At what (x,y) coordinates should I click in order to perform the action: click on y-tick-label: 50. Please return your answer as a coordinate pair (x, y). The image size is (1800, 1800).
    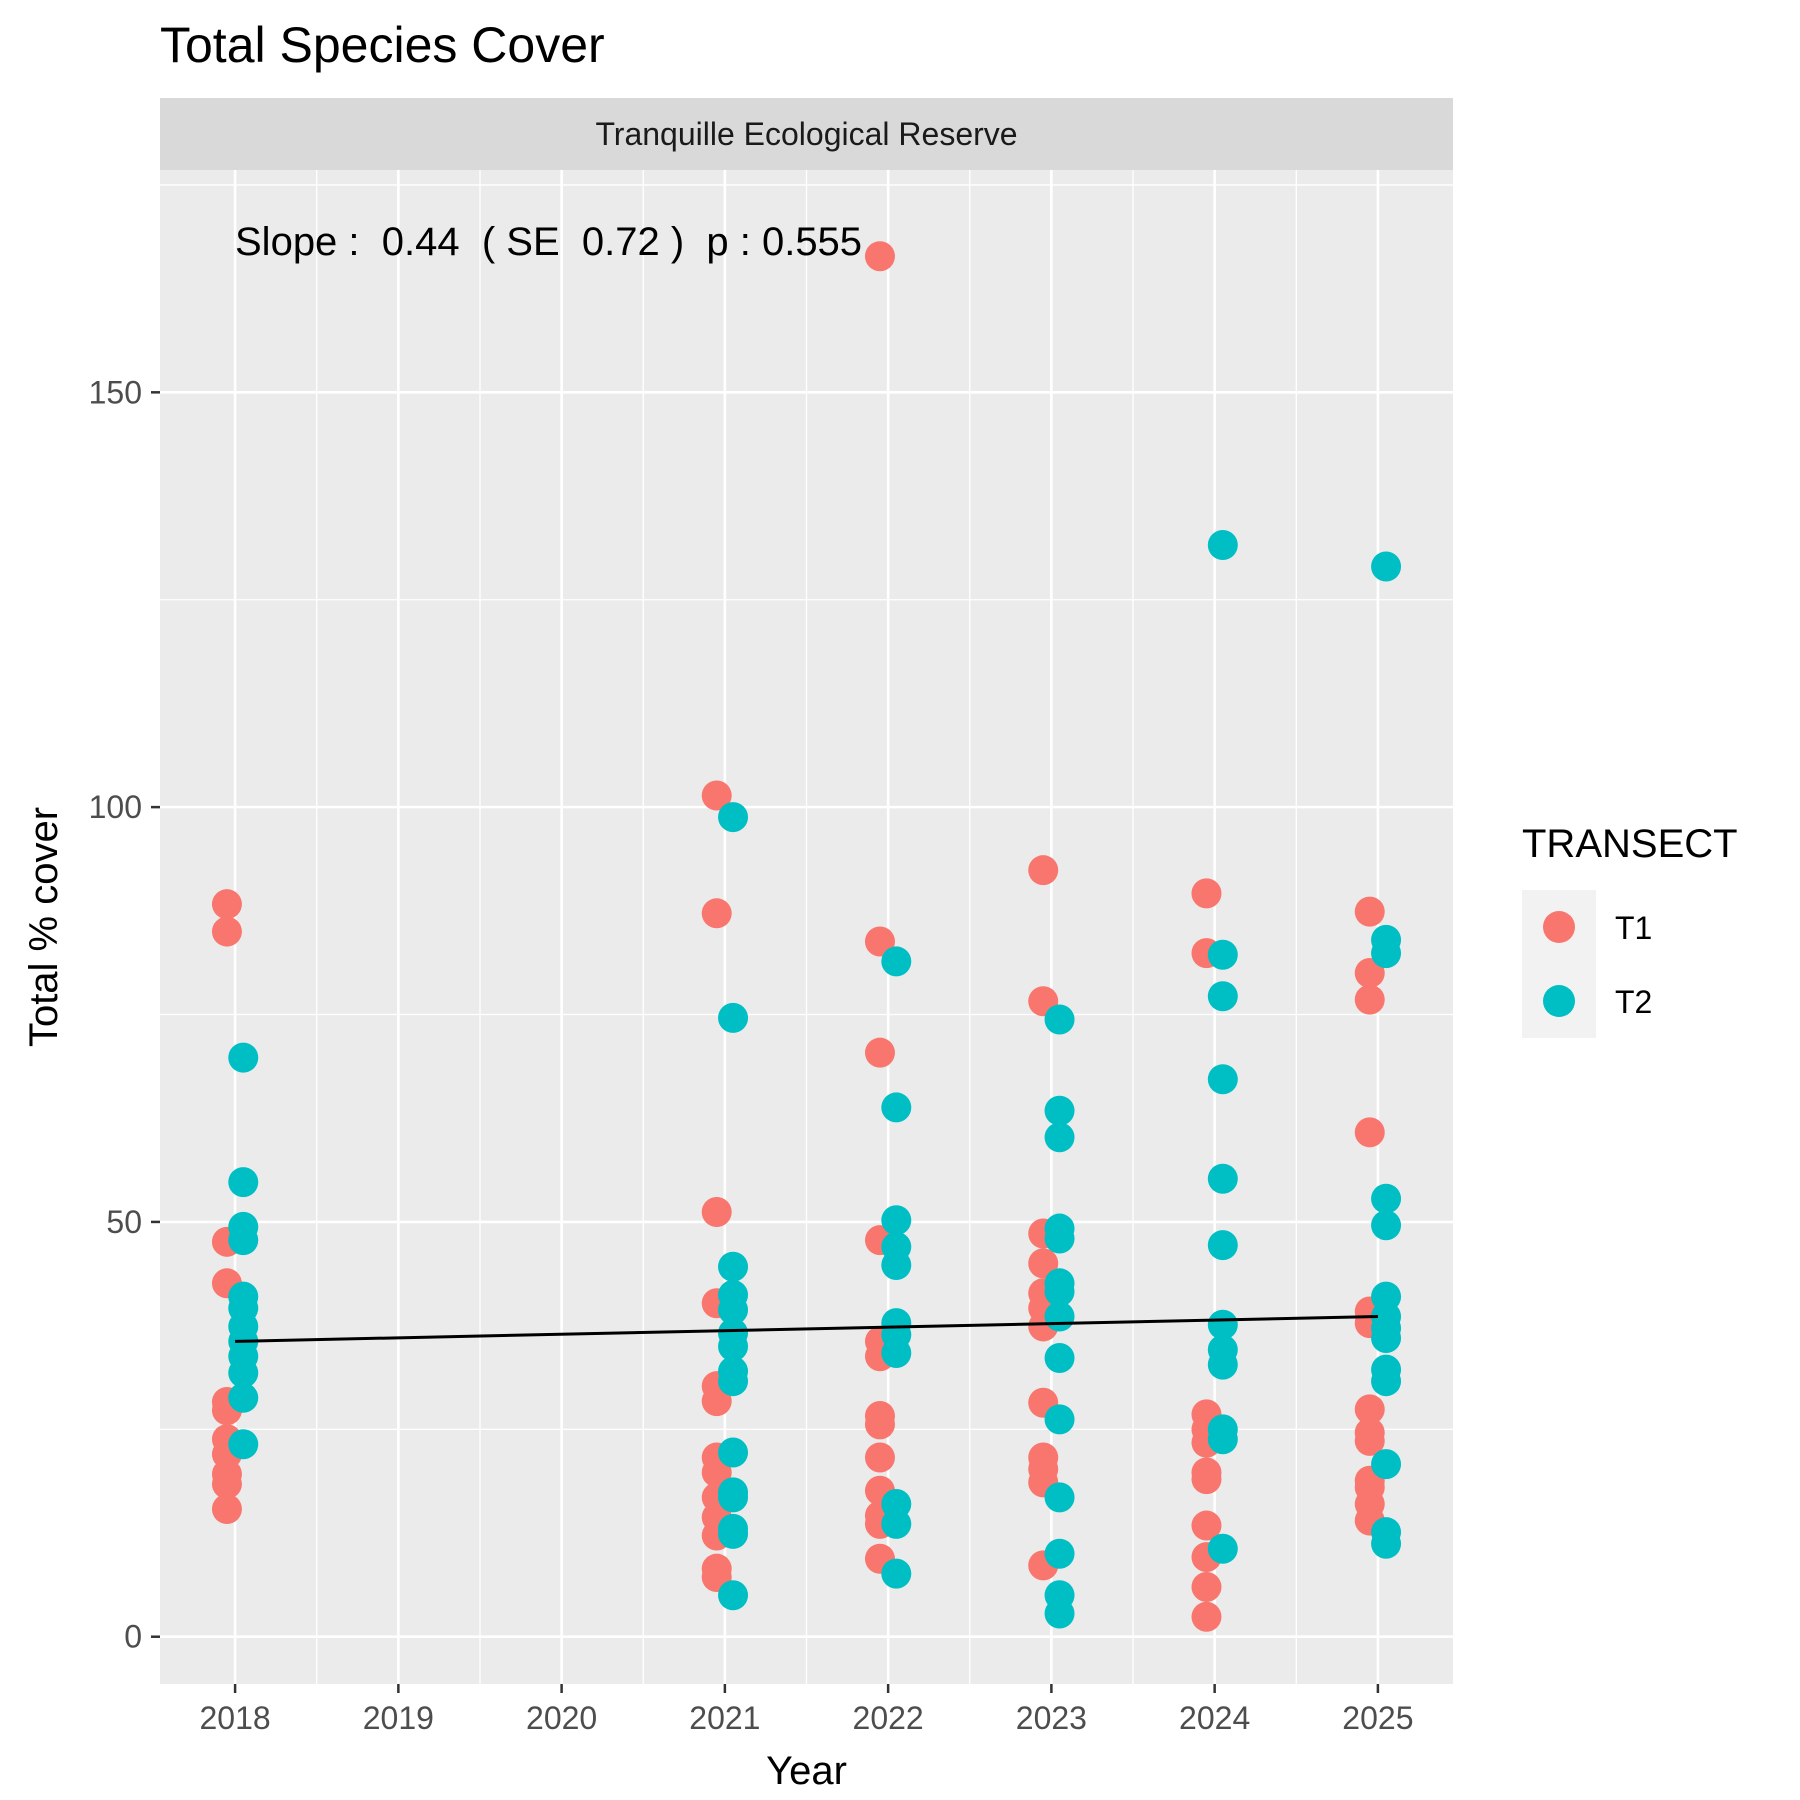
    Looking at the image, I should click on (124, 1222).